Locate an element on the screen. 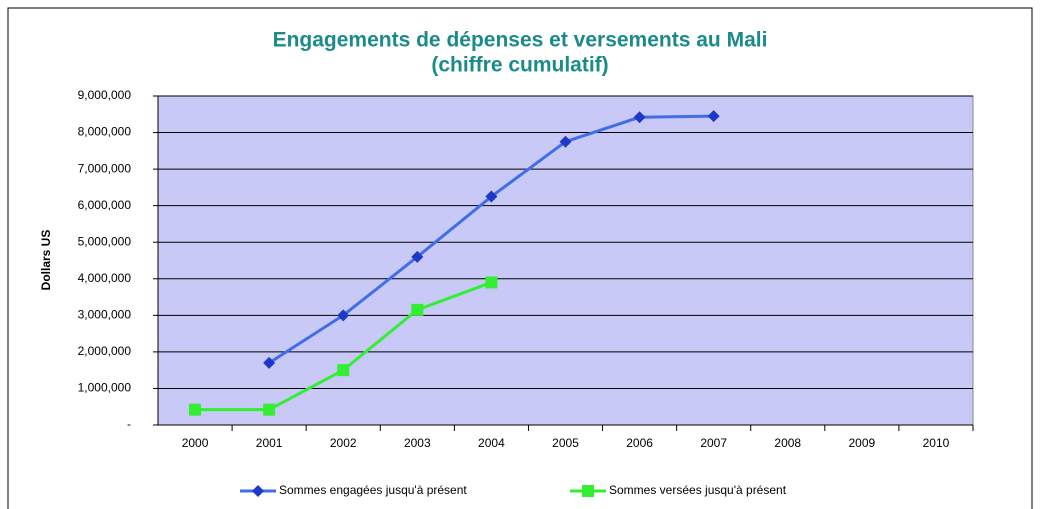  y-axis-label: Dollars US is located at coordinates (46, 260).